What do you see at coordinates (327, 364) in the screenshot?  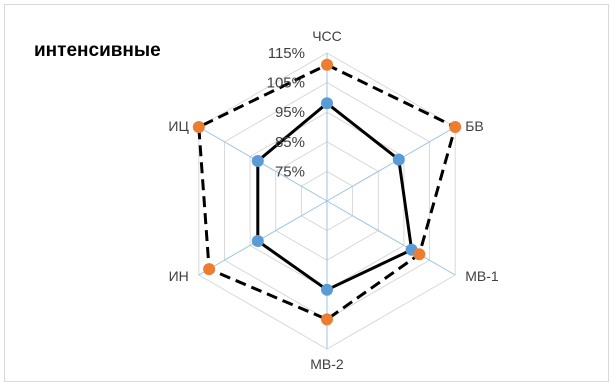 I see `category-label: МВ-2` at bounding box center [327, 364].